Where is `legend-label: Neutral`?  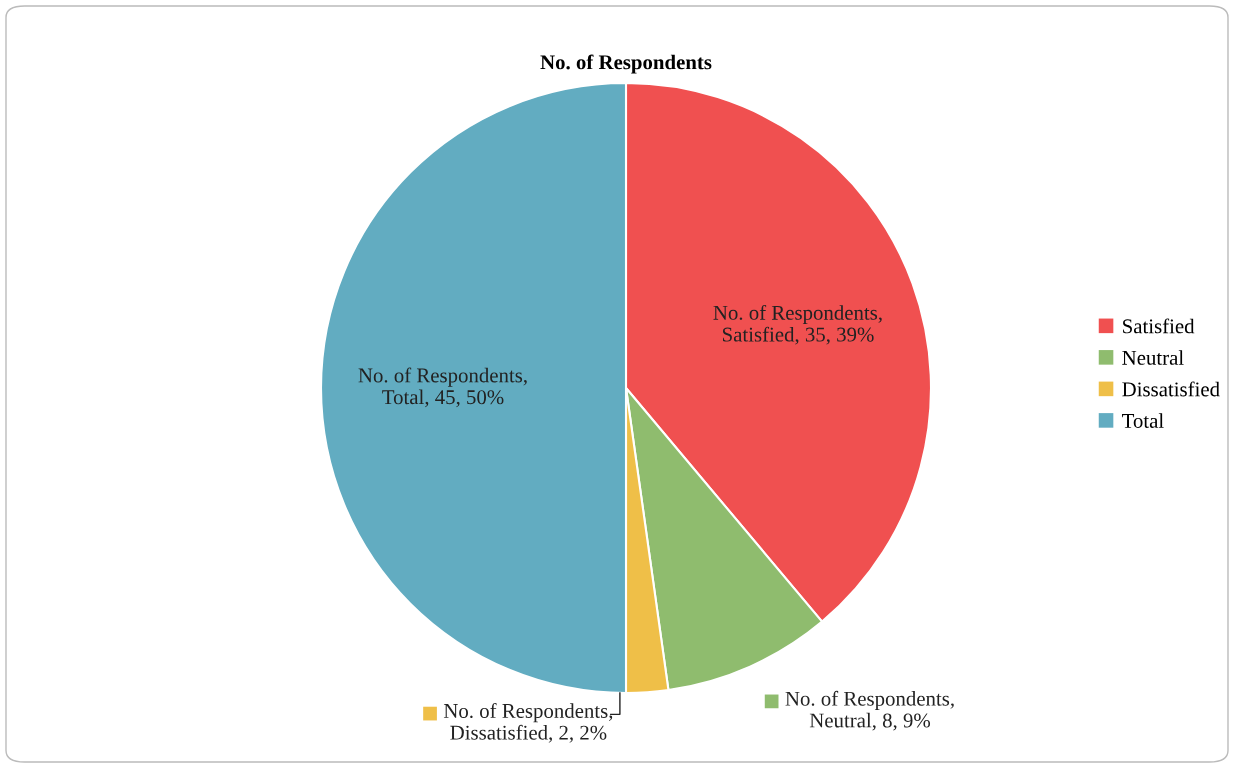
legend-label: Neutral is located at coordinates (1153, 357).